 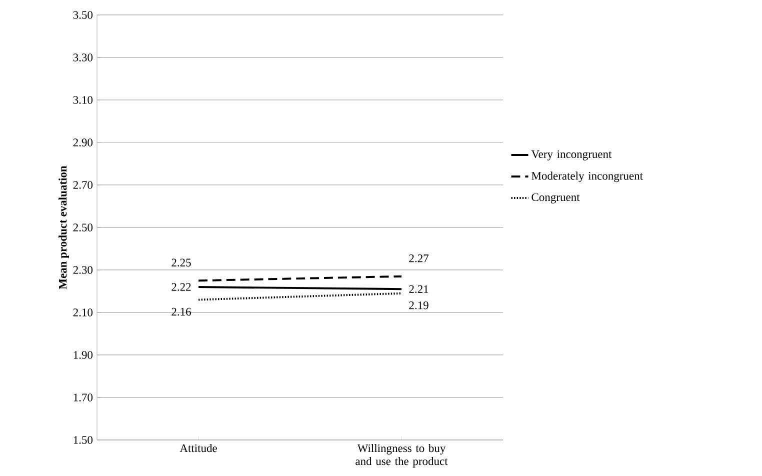 What do you see at coordinates (83, 355) in the screenshot?
I see `y-tick-label: 1.90` at bounding box center [83, 355].